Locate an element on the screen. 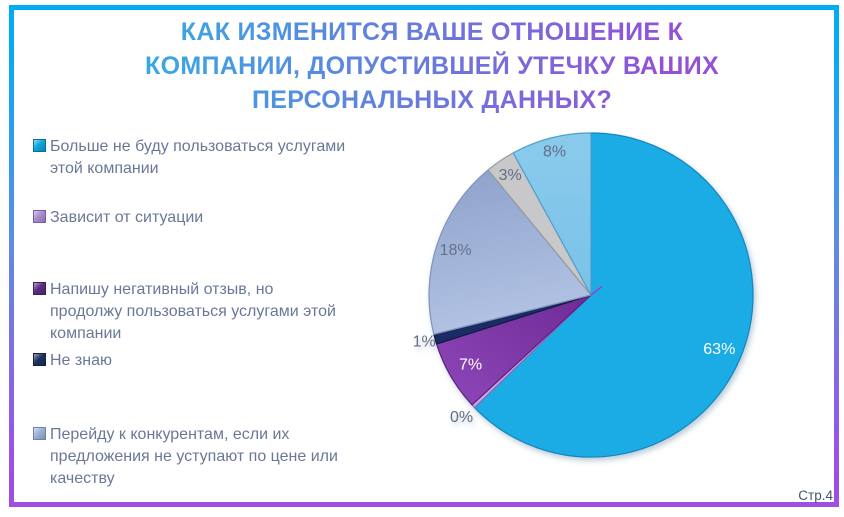 The image size is (844, 517). pie-slice-percentage-label: 3% is located at coordinates (510, 175).